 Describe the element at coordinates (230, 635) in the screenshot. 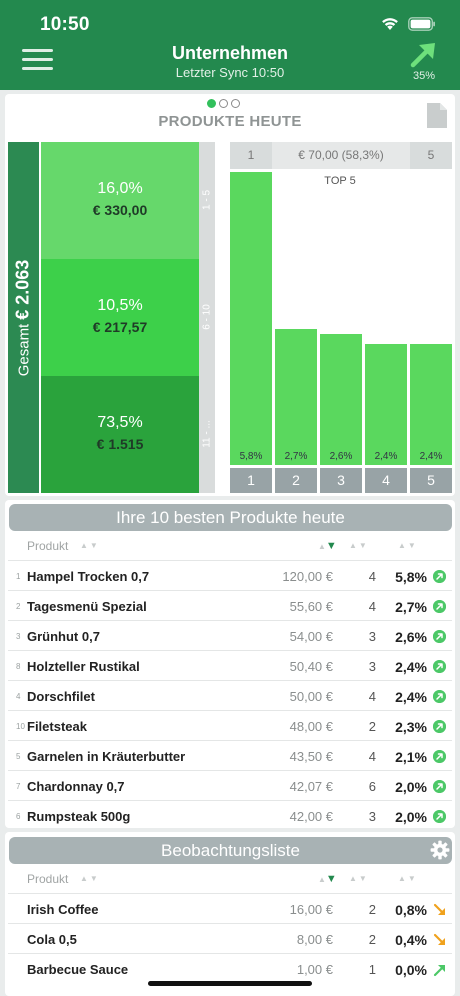

I see `table-row: 3 Grünhut 0,7 54,00 € 3 2,6%` at that location.